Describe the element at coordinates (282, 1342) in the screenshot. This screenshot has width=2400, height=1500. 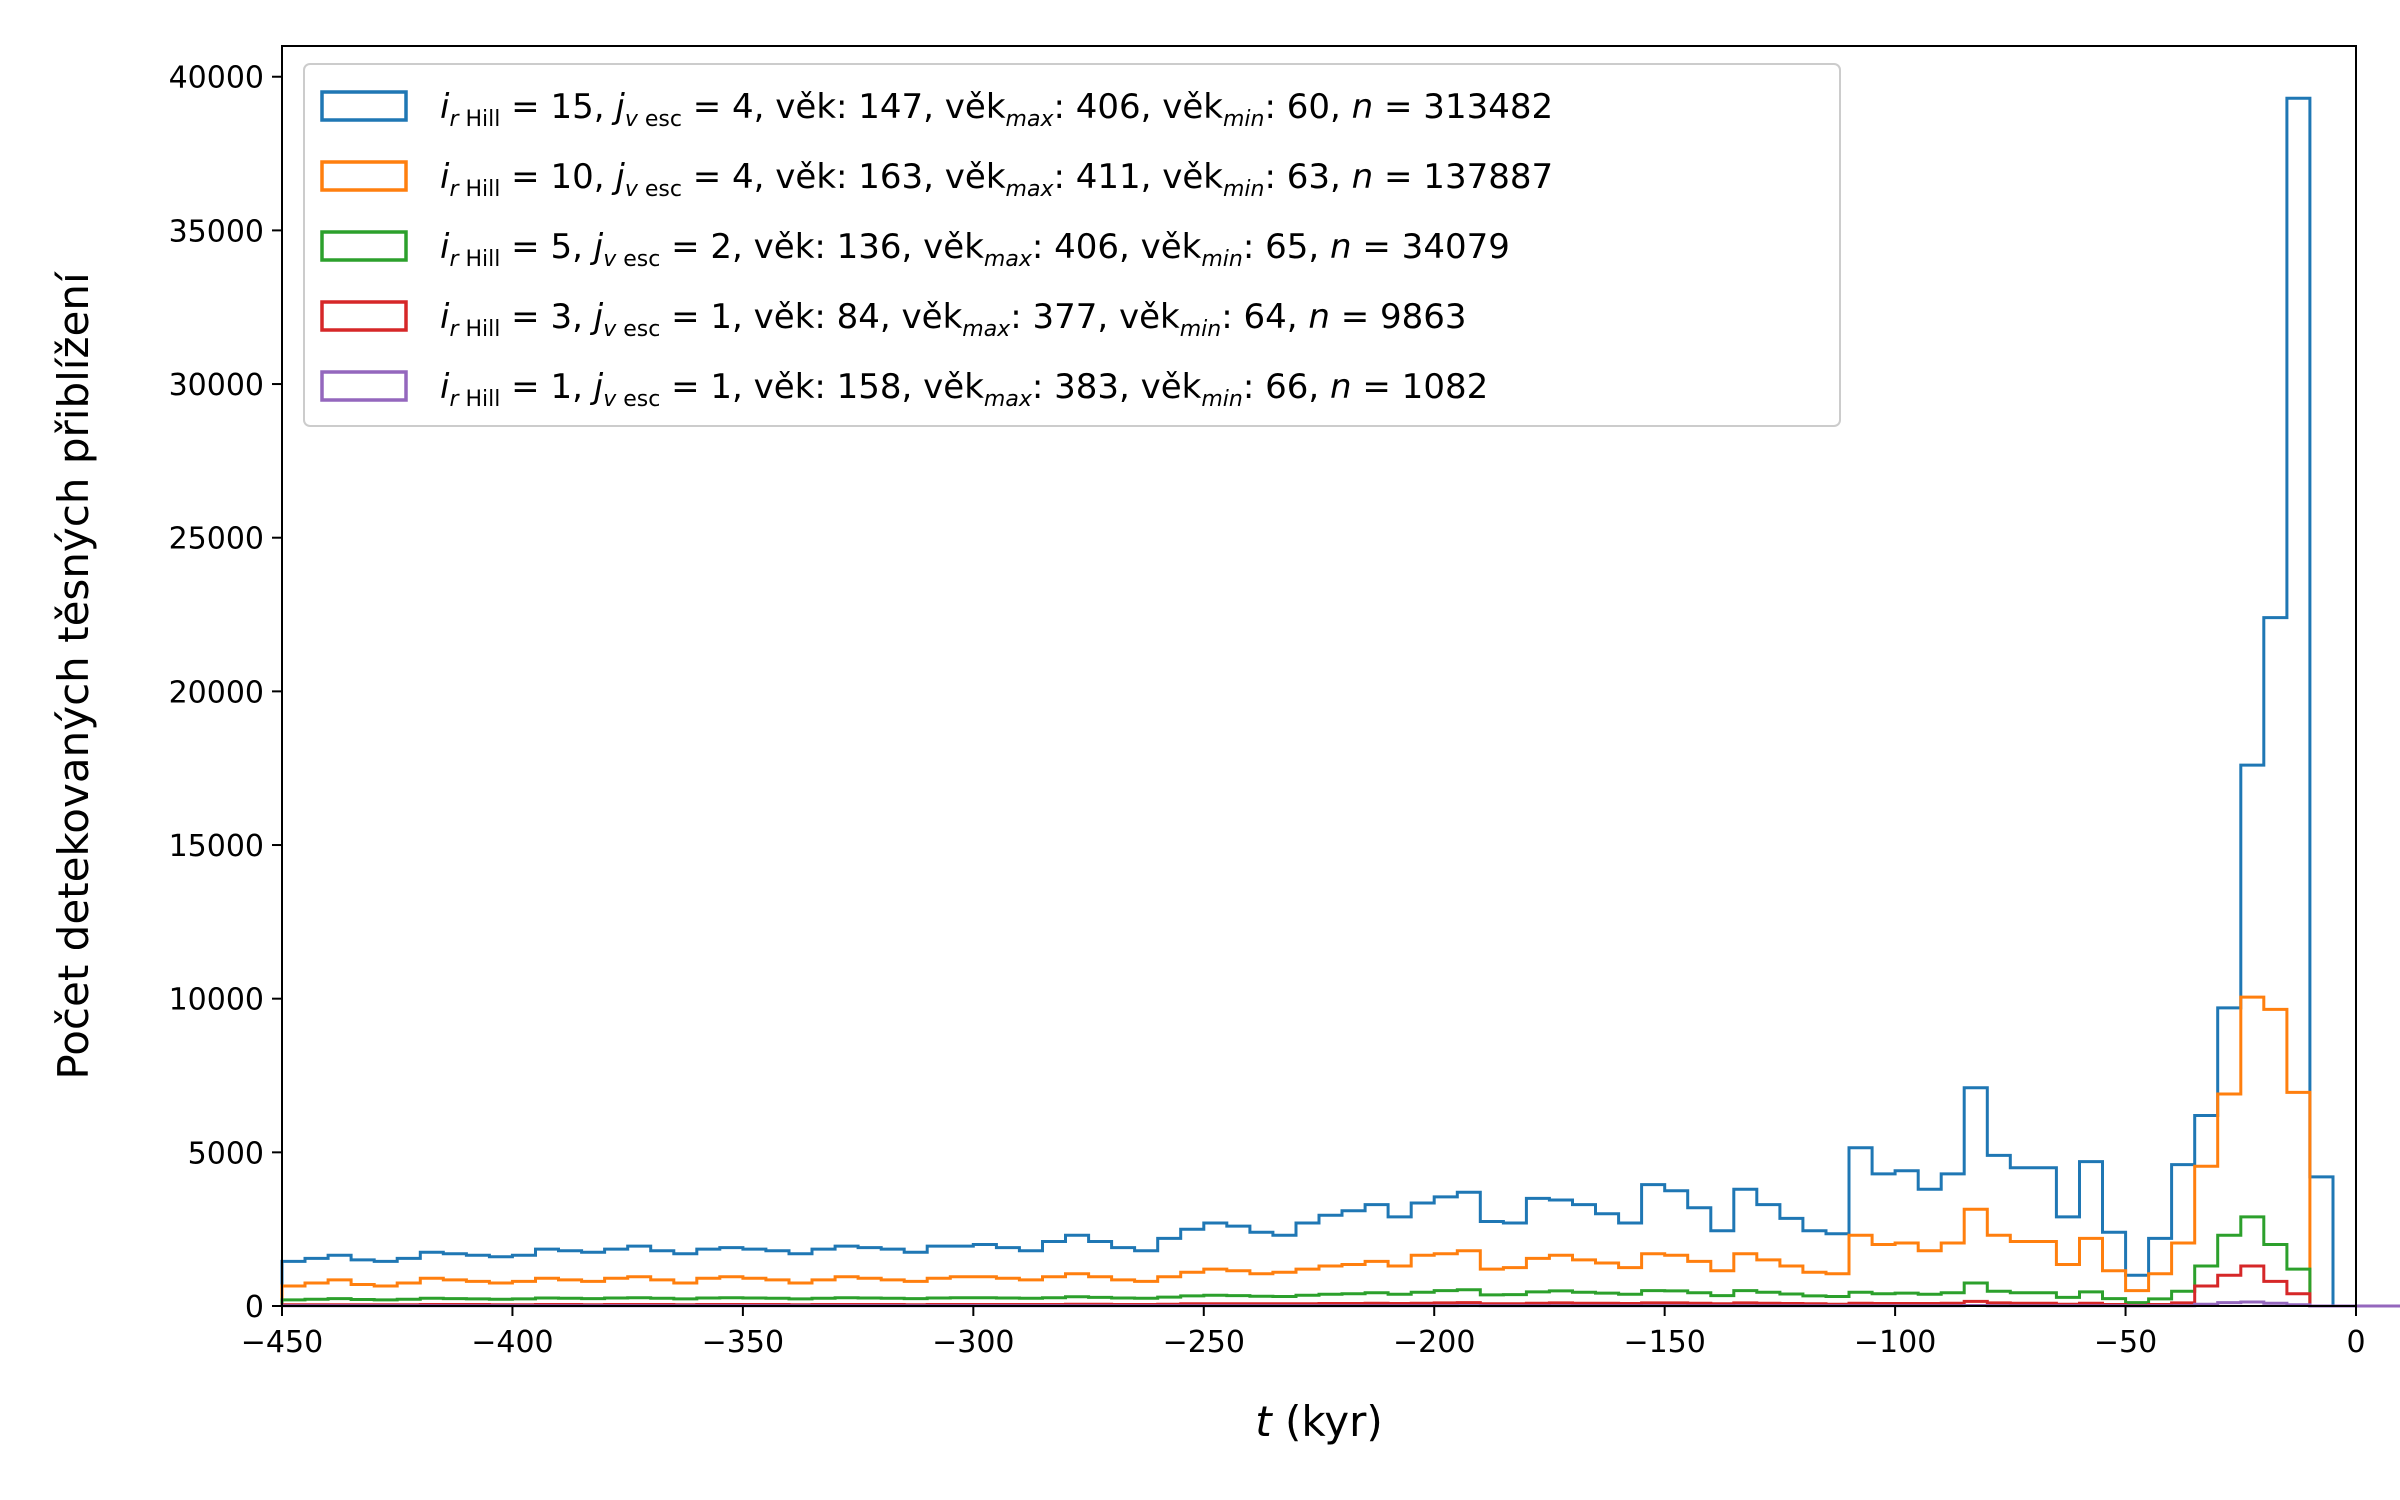
I see `x-tick-label: −450` at that location.